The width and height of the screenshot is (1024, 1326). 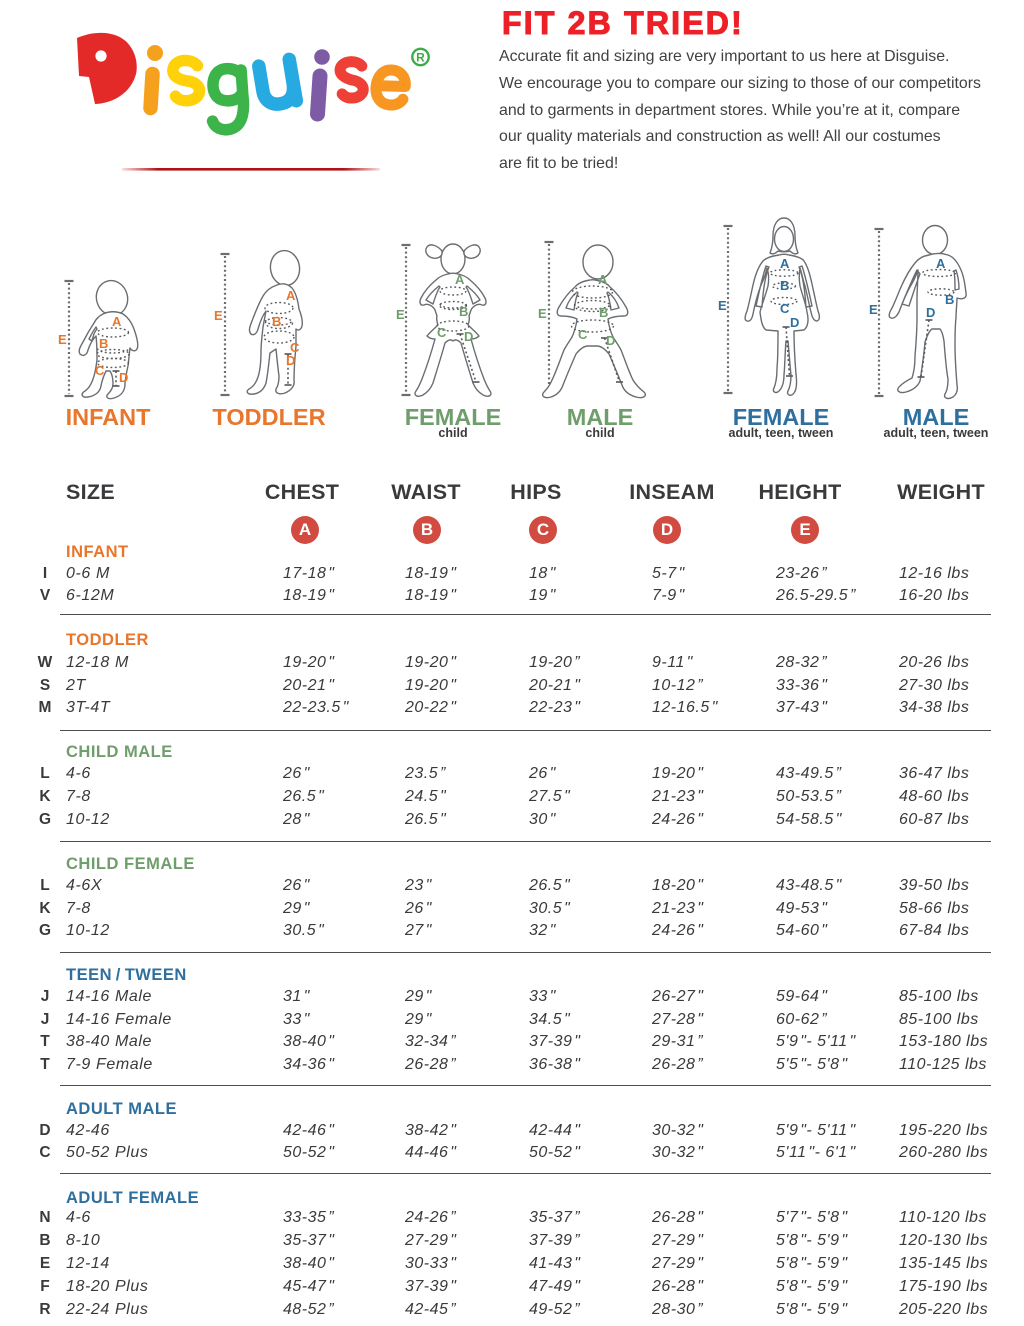 What do you see at coordinates (420, 58) in the screenshot?
I see `svg-text: R` at bounding box center [420, 58].